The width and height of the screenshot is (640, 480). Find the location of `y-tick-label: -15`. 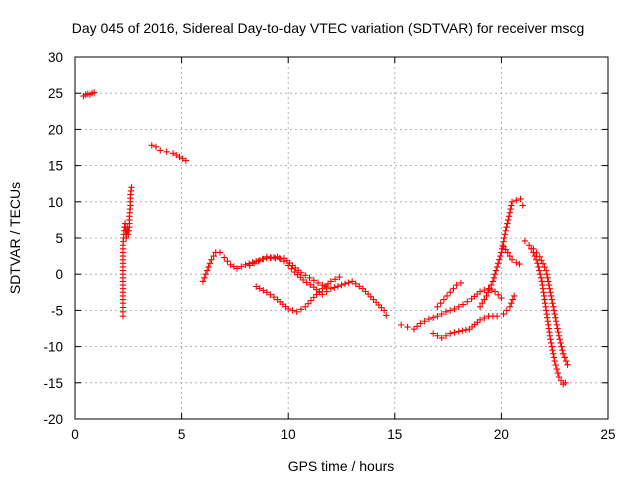

y-tick-label: -15 is located at coordinates (53, 383).